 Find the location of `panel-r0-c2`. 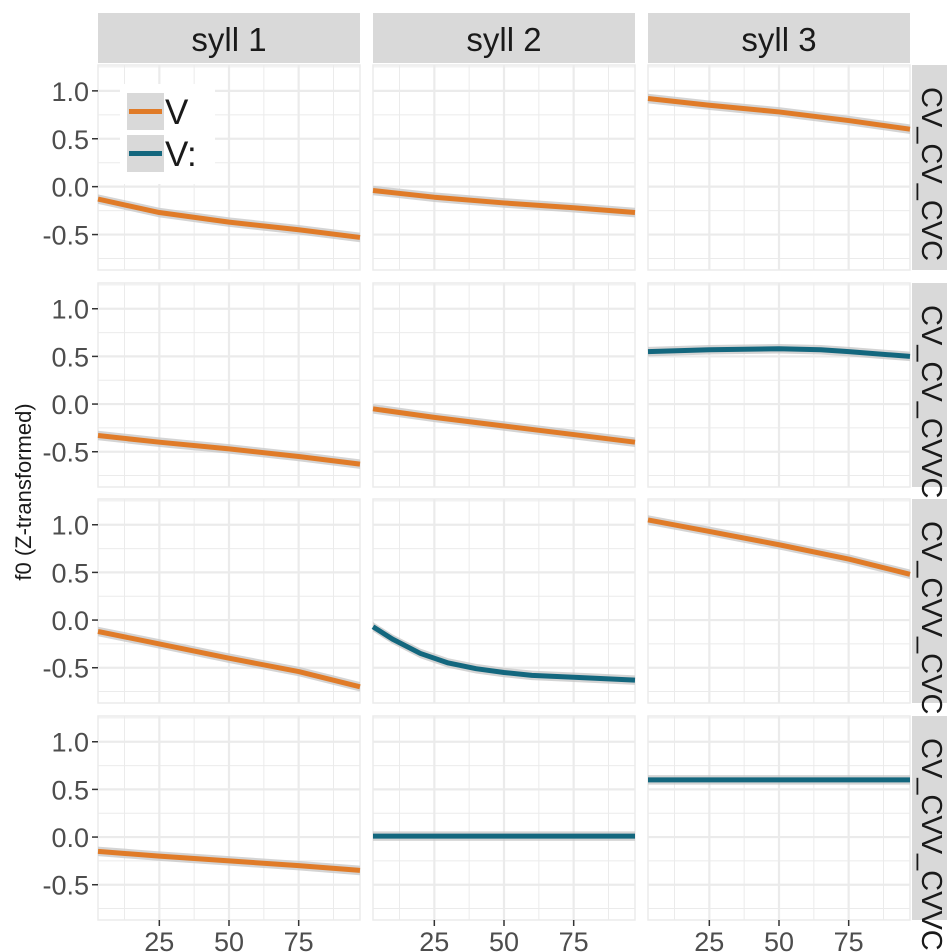

panel-r0-c2 is located at coordinates (779, 167).